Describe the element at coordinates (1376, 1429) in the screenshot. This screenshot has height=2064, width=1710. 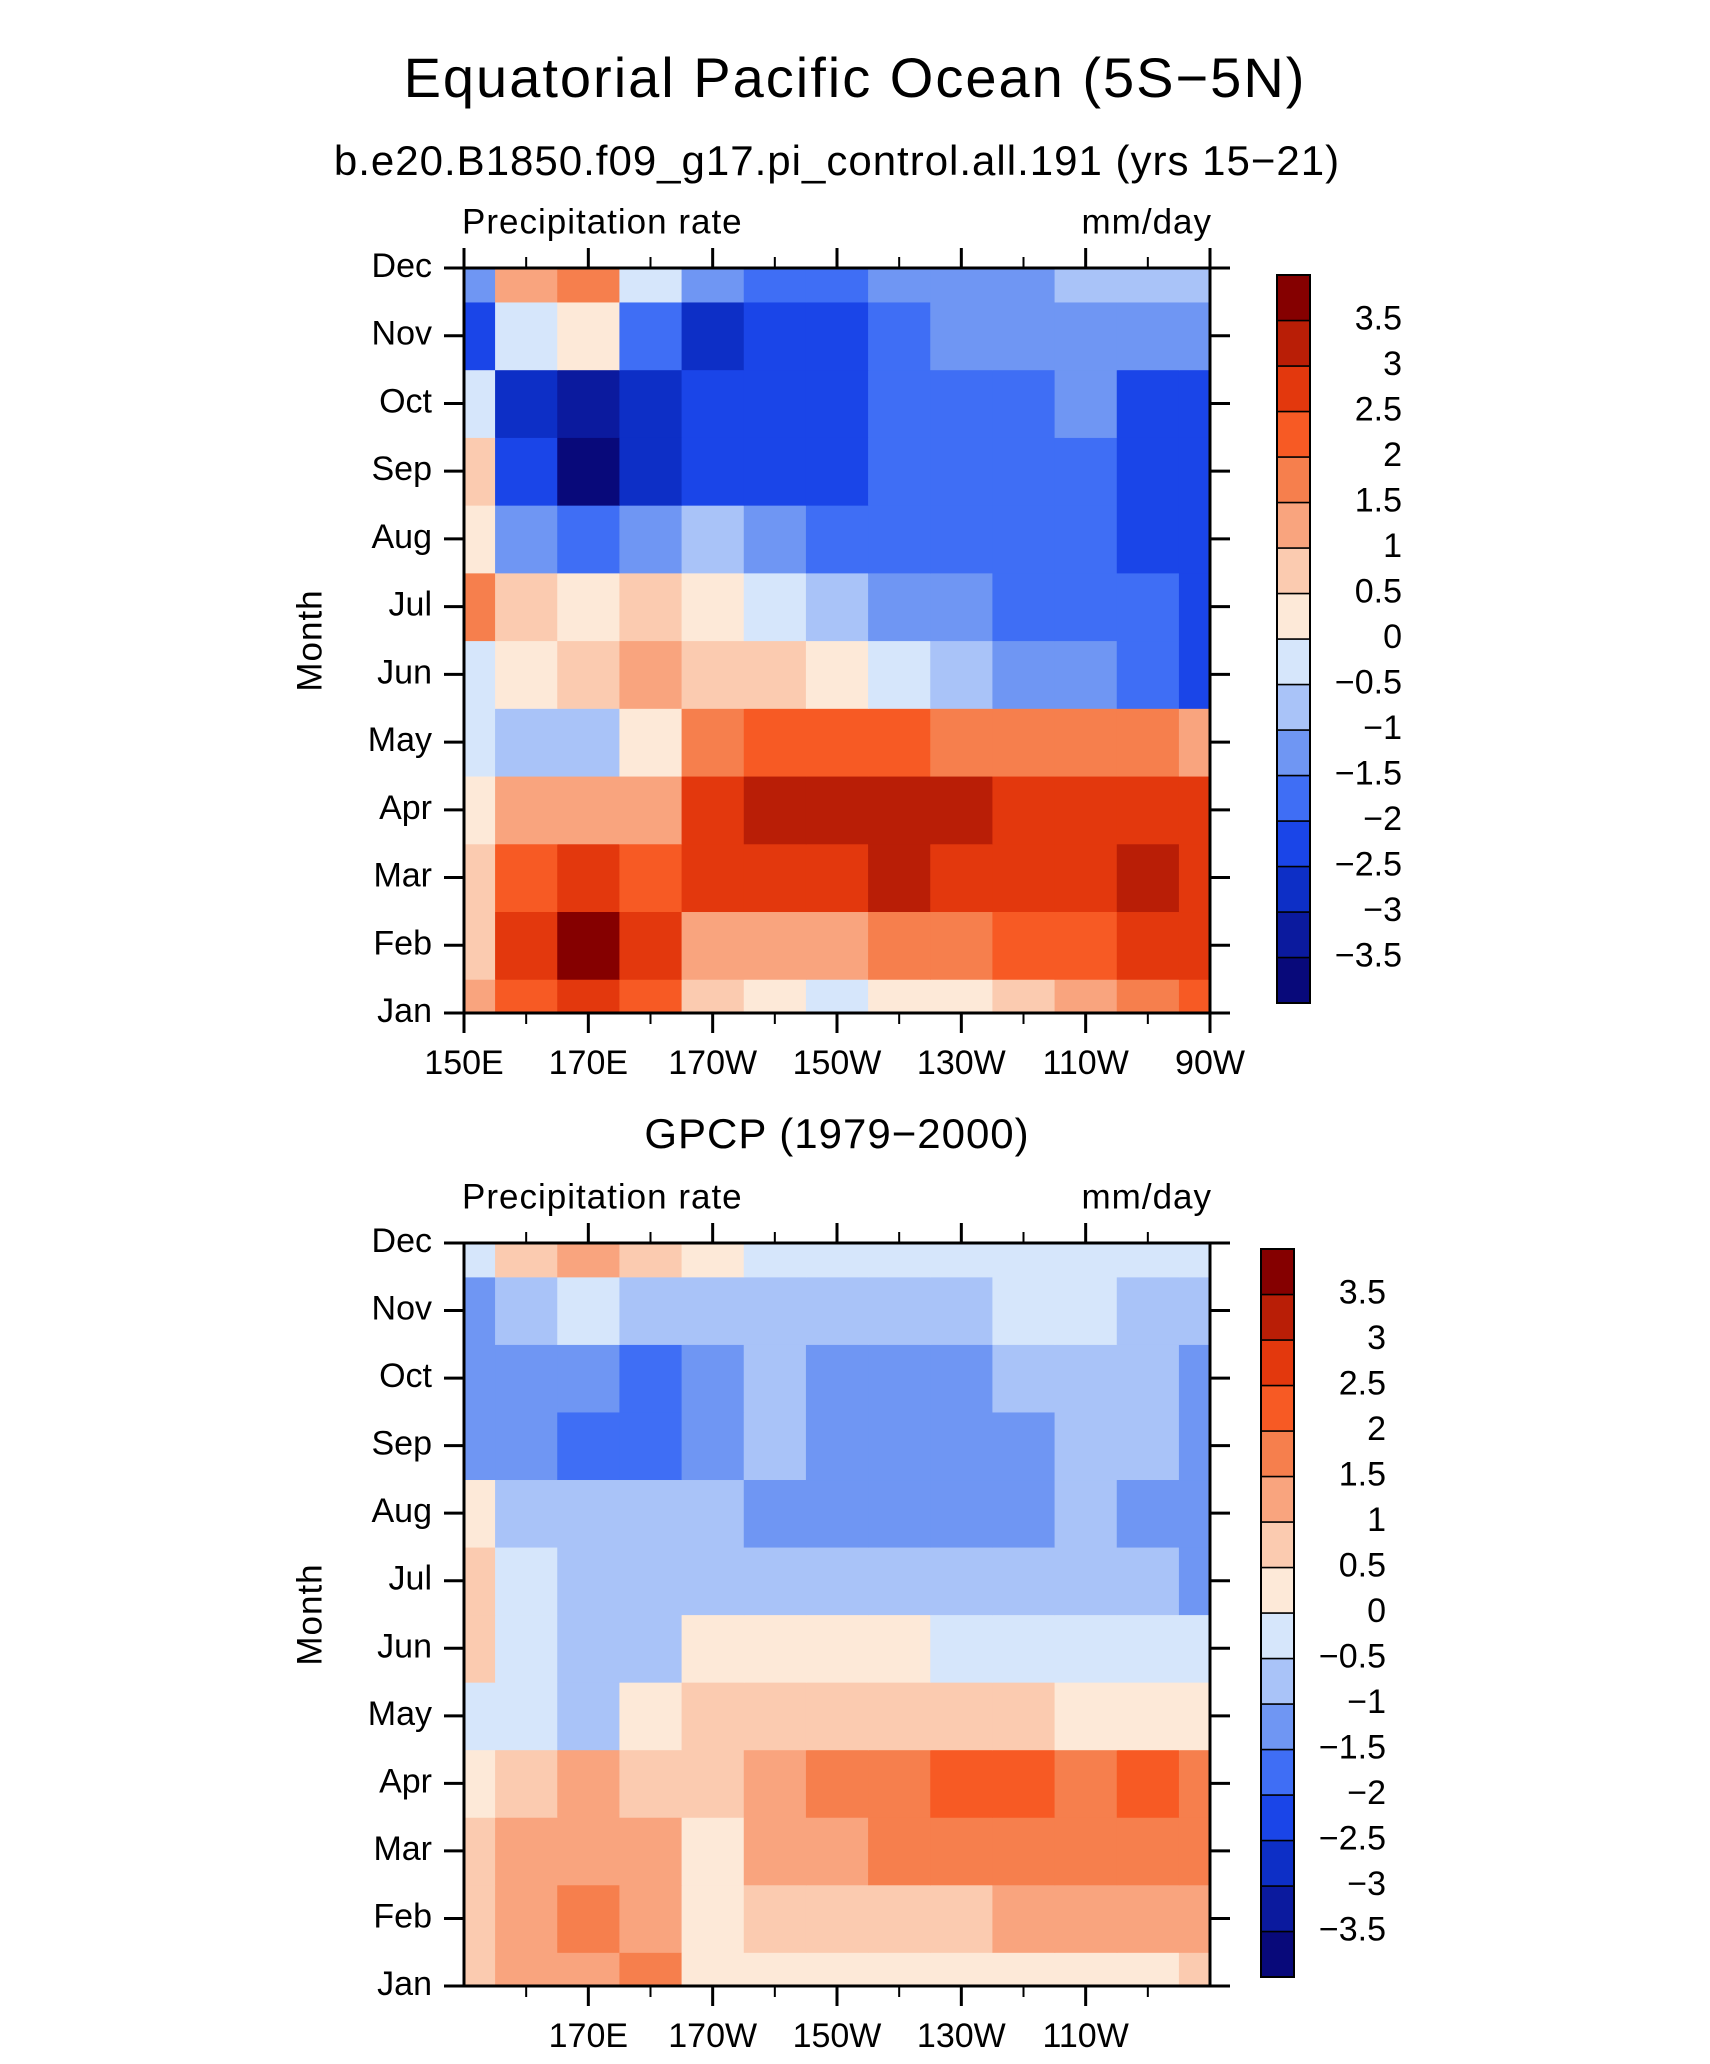
I see `colorbar-label: 2` at that location.